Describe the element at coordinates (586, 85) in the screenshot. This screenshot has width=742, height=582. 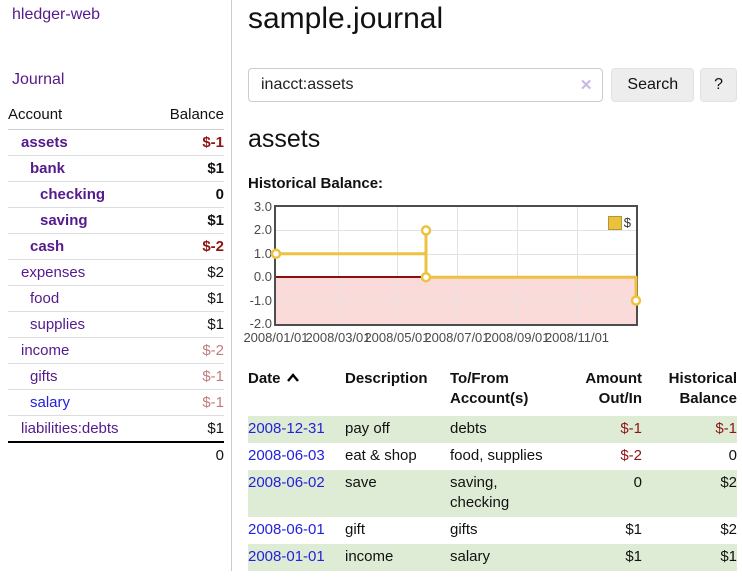
I see `clear-search-icon: ✕` at that location.